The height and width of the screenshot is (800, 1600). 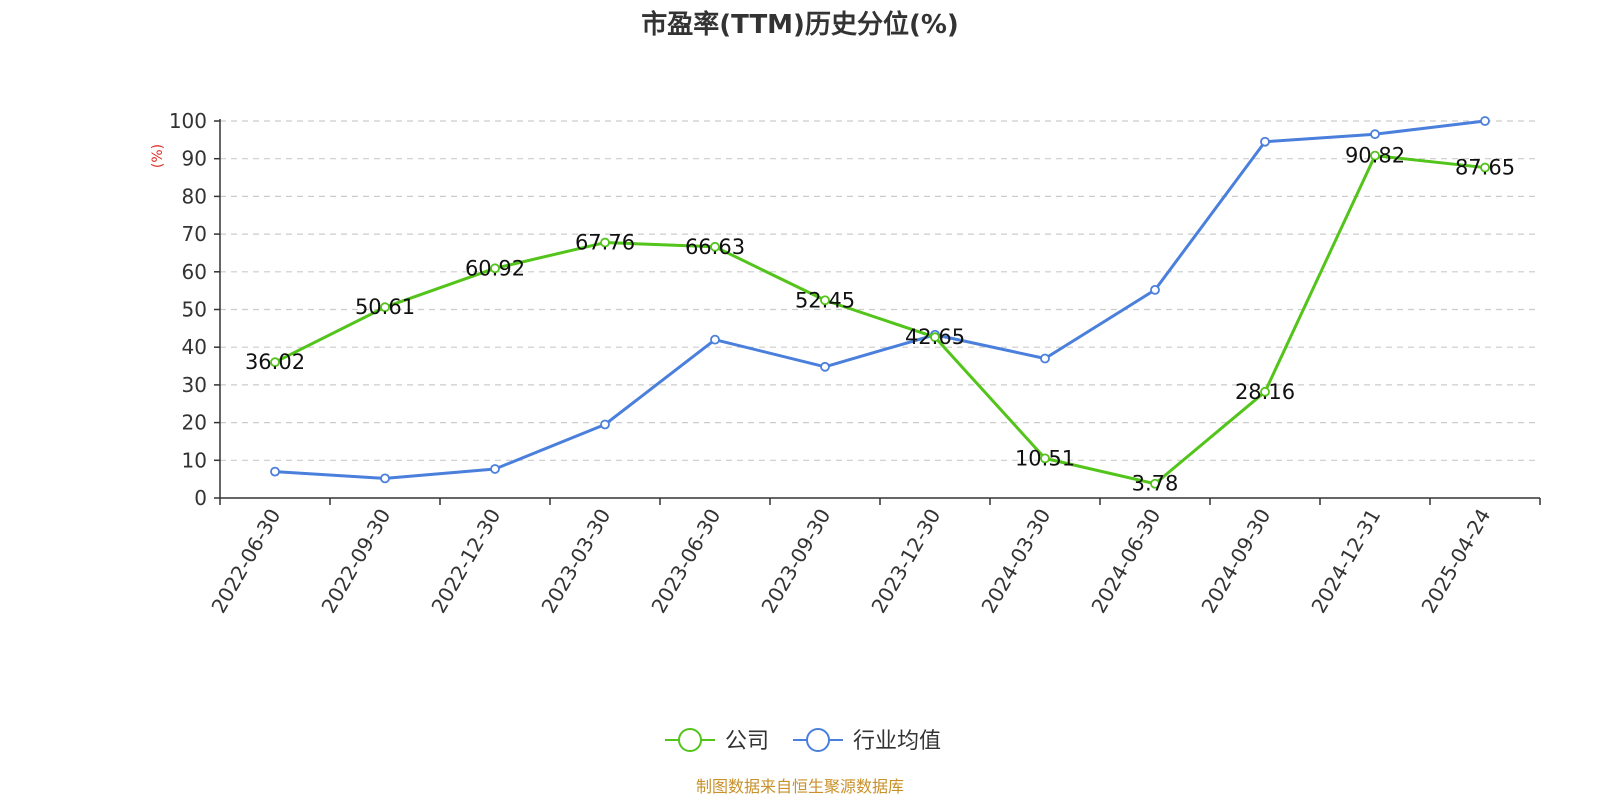 I want to click on legend-label: 行业均值, so click(x=897, y=741).